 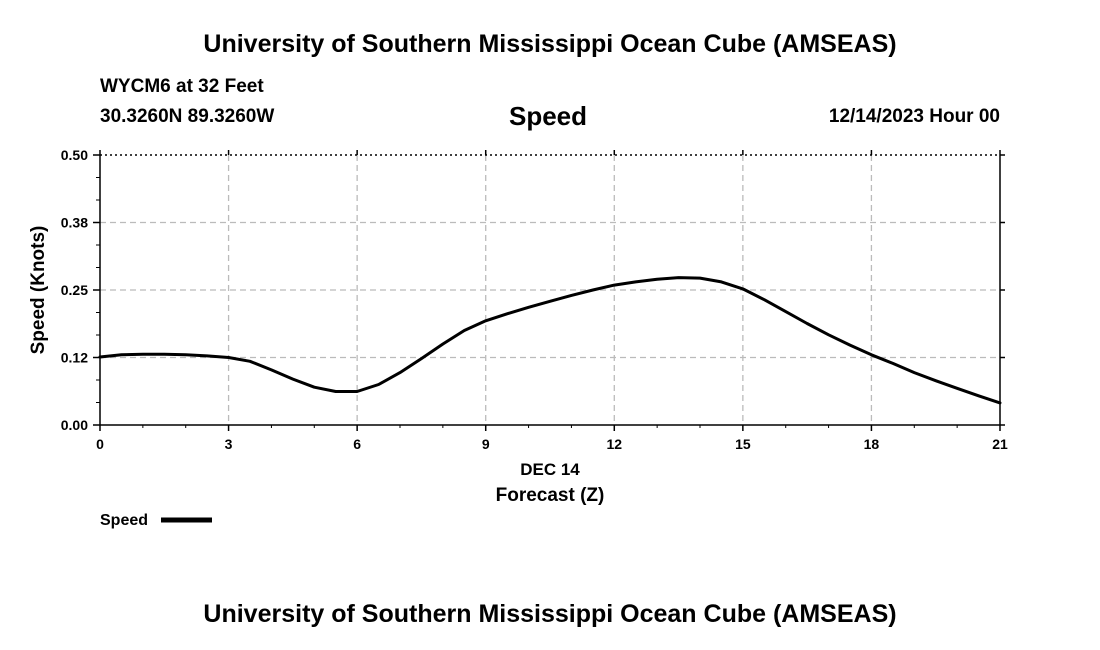 I want to click on y-tick-label: 0.00, so click(x=74, y=425).